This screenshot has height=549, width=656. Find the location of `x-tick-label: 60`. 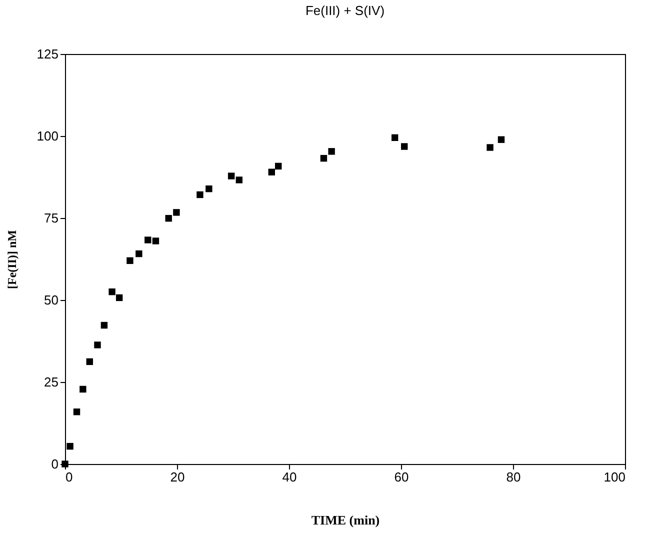

x-tick-label: 60 is located at coordinates (401, 477).